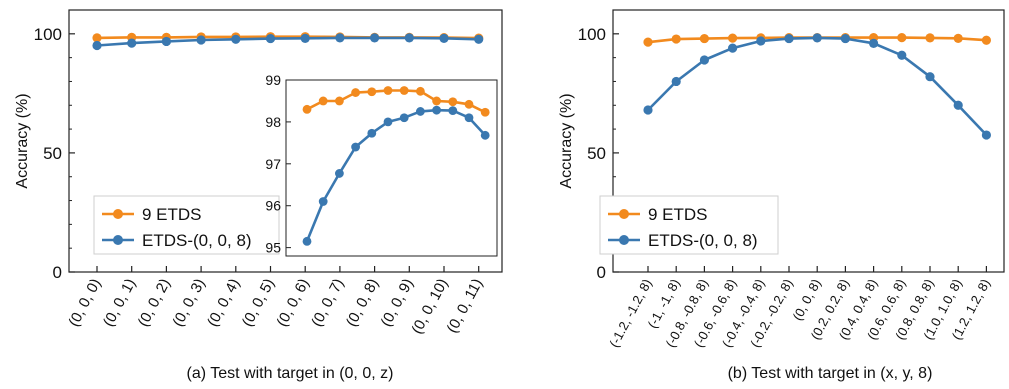  Describe the element at coordinates (327, 303) in the screenshot. I see `x-tick-label: (0, 0, 7)` at that location.